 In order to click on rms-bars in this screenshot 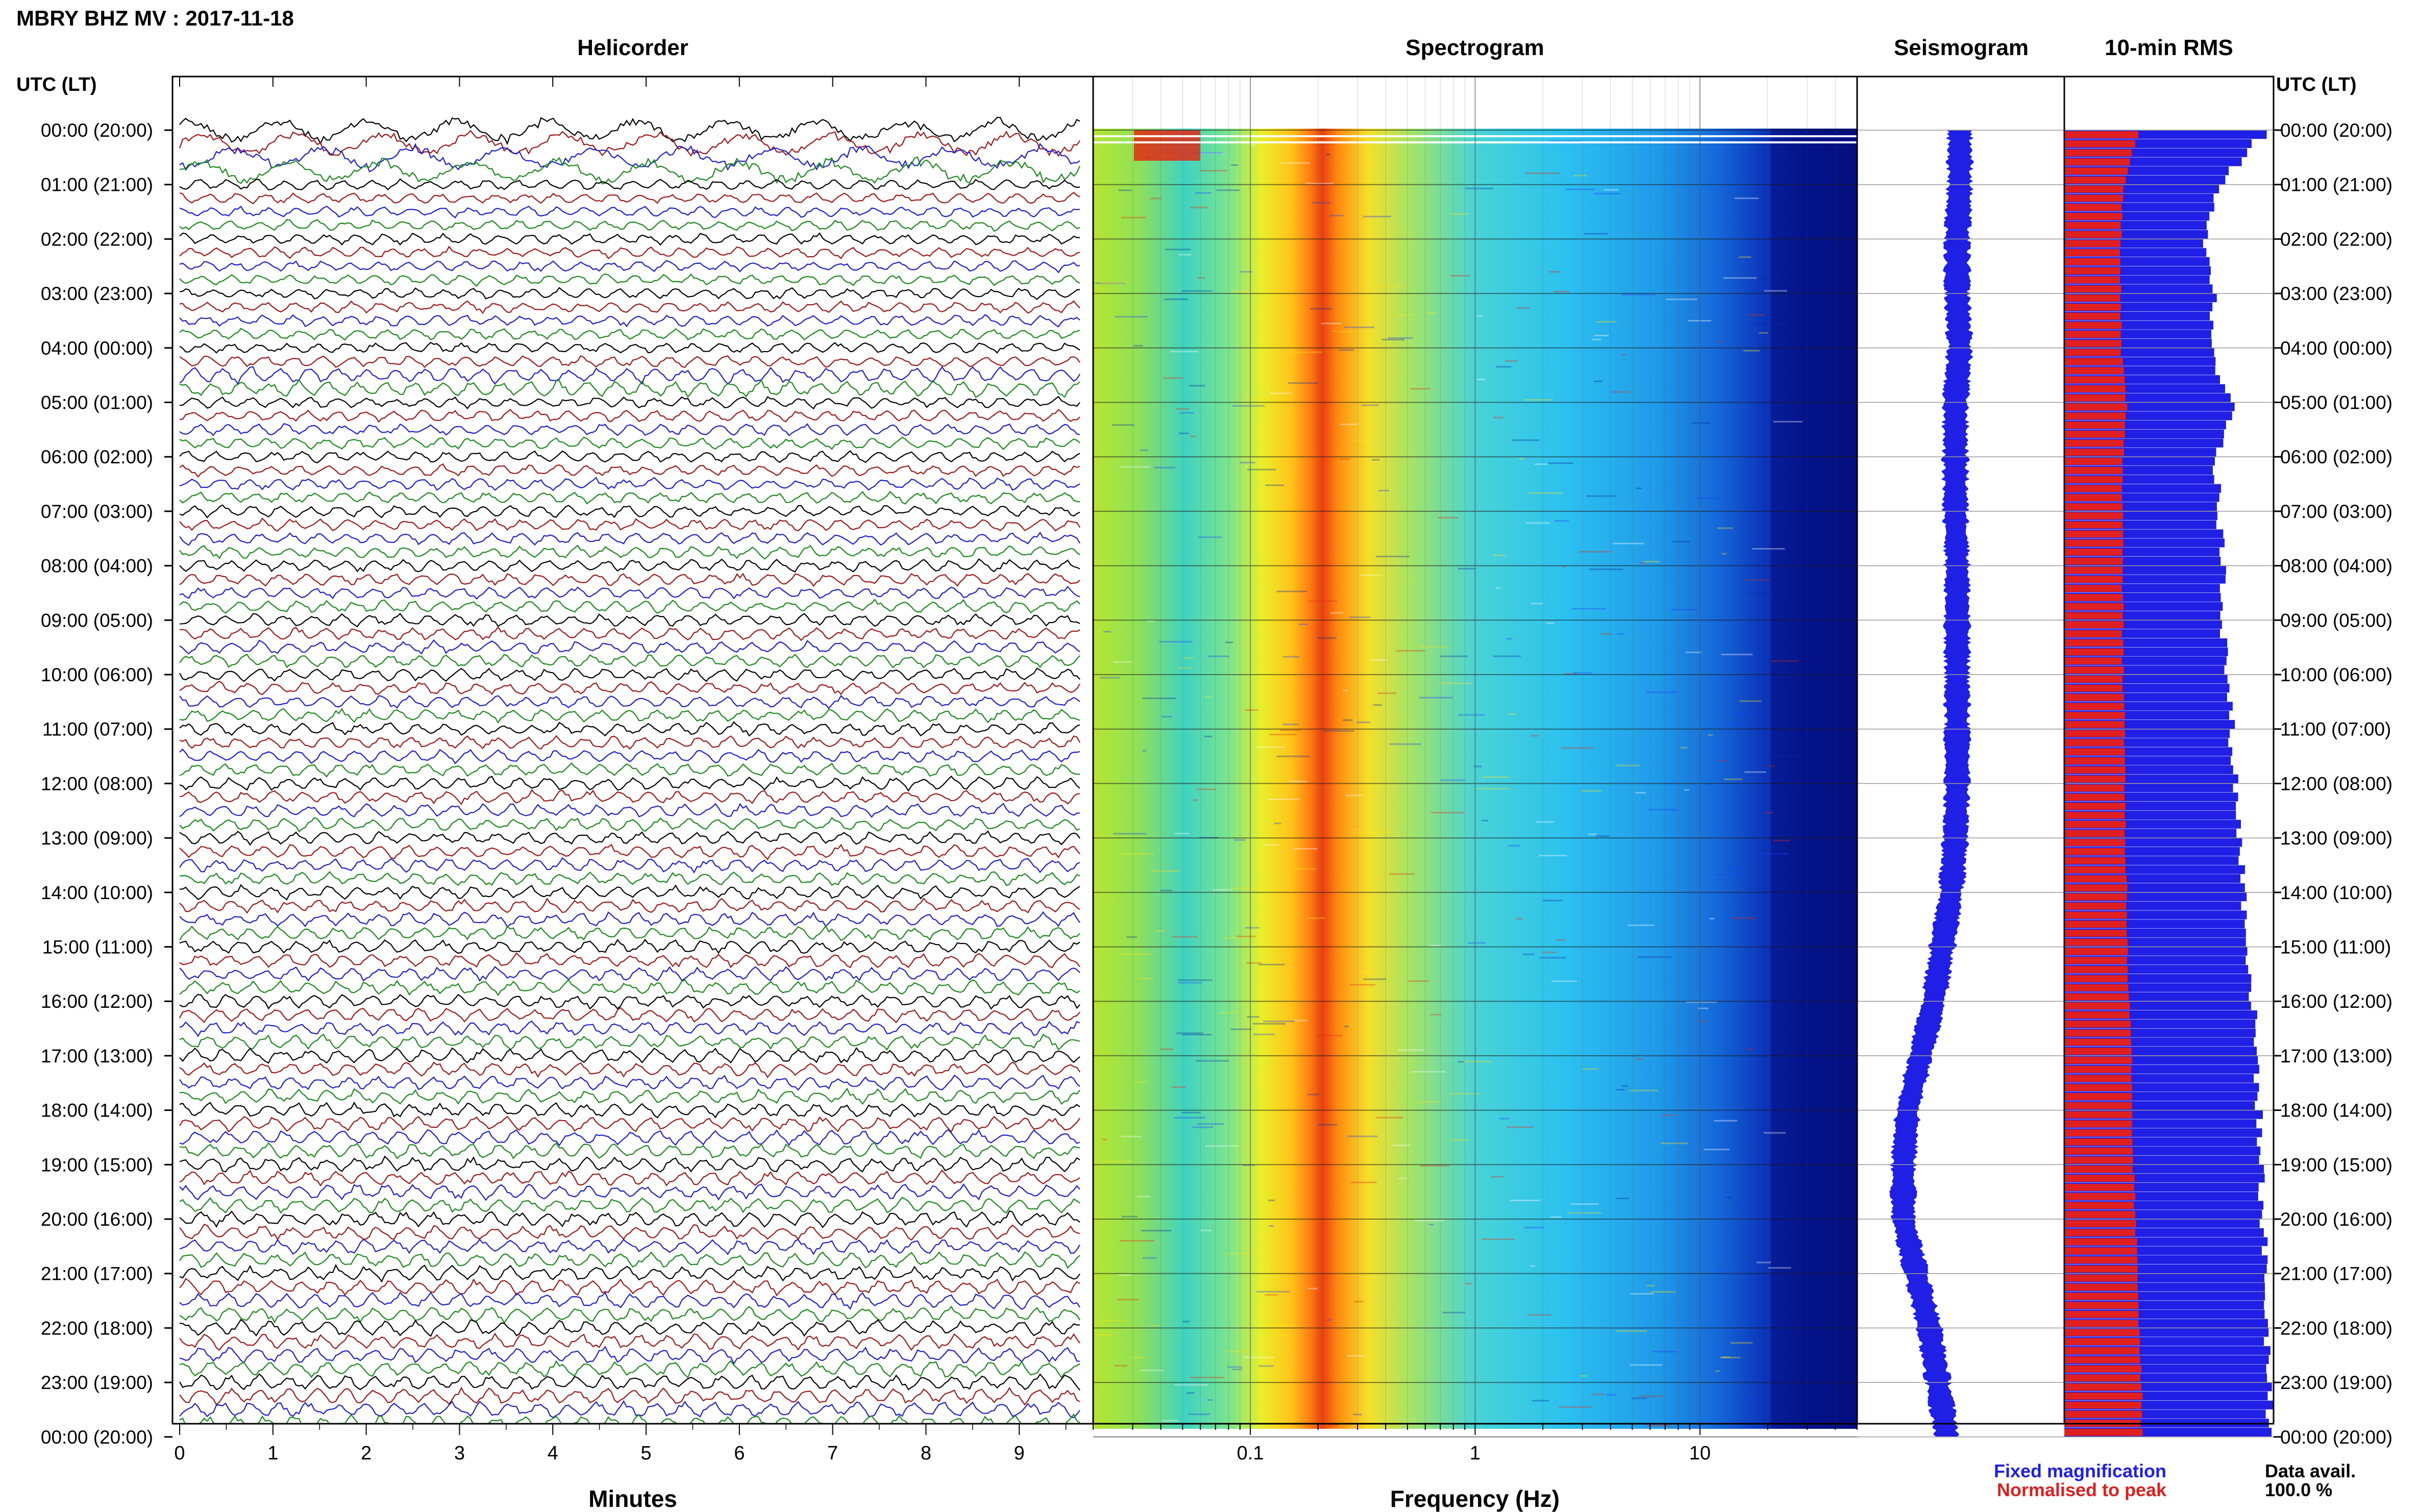, I will do `click(2169, 783)`.